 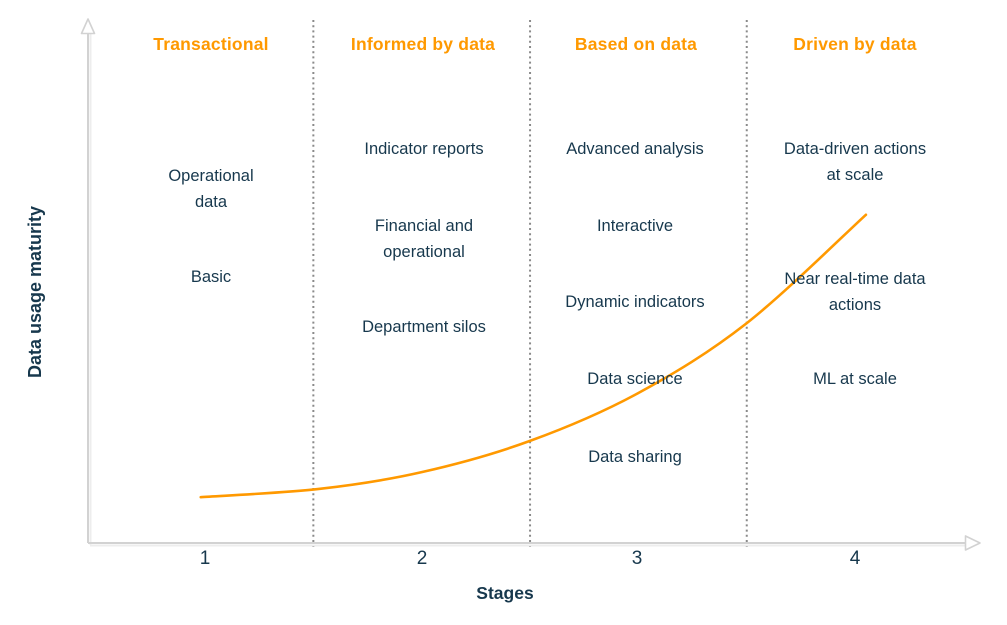 I want to click on stage-header-driven-by-data: Driven by data, so click(x=855, y=44).